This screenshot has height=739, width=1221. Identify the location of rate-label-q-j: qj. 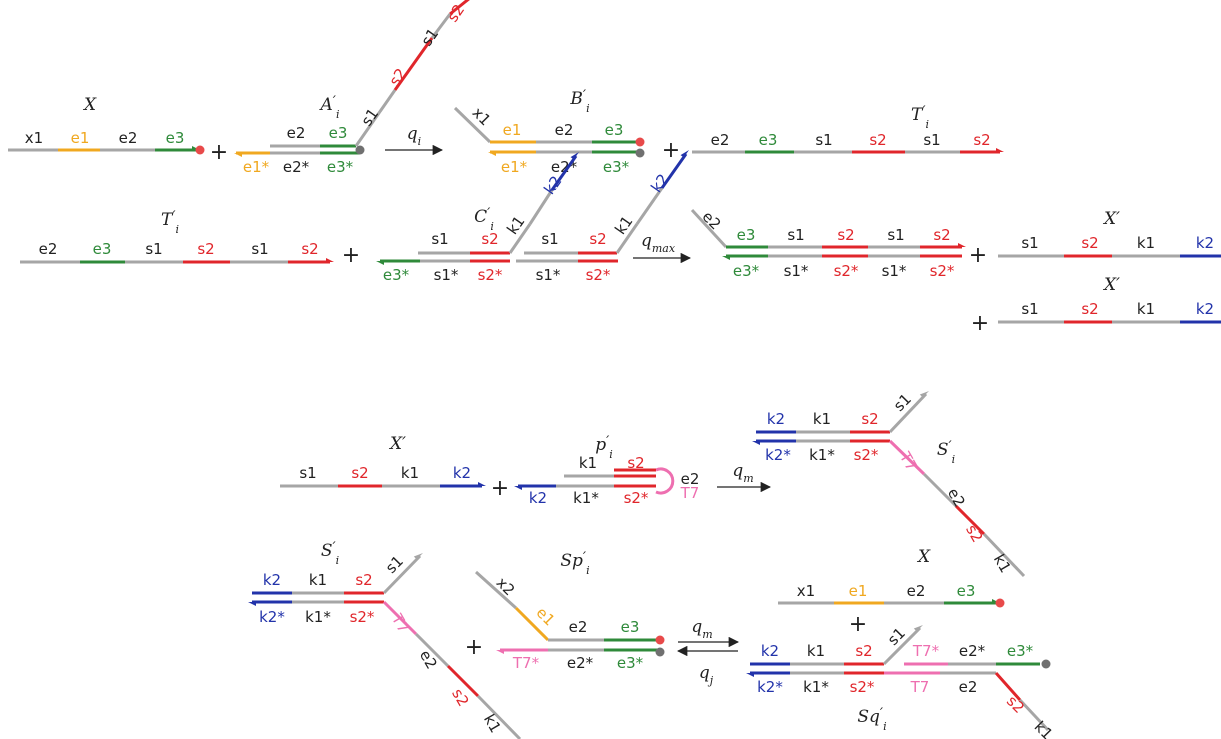
(706, 675).